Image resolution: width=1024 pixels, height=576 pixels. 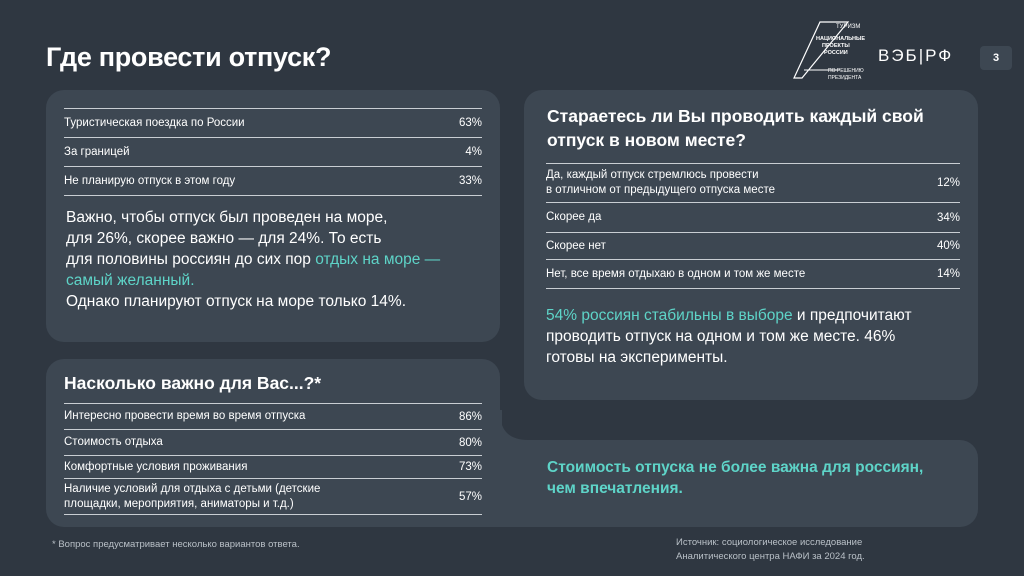 I want to click on page-number-badge: 3, so click(x=996, y=58).